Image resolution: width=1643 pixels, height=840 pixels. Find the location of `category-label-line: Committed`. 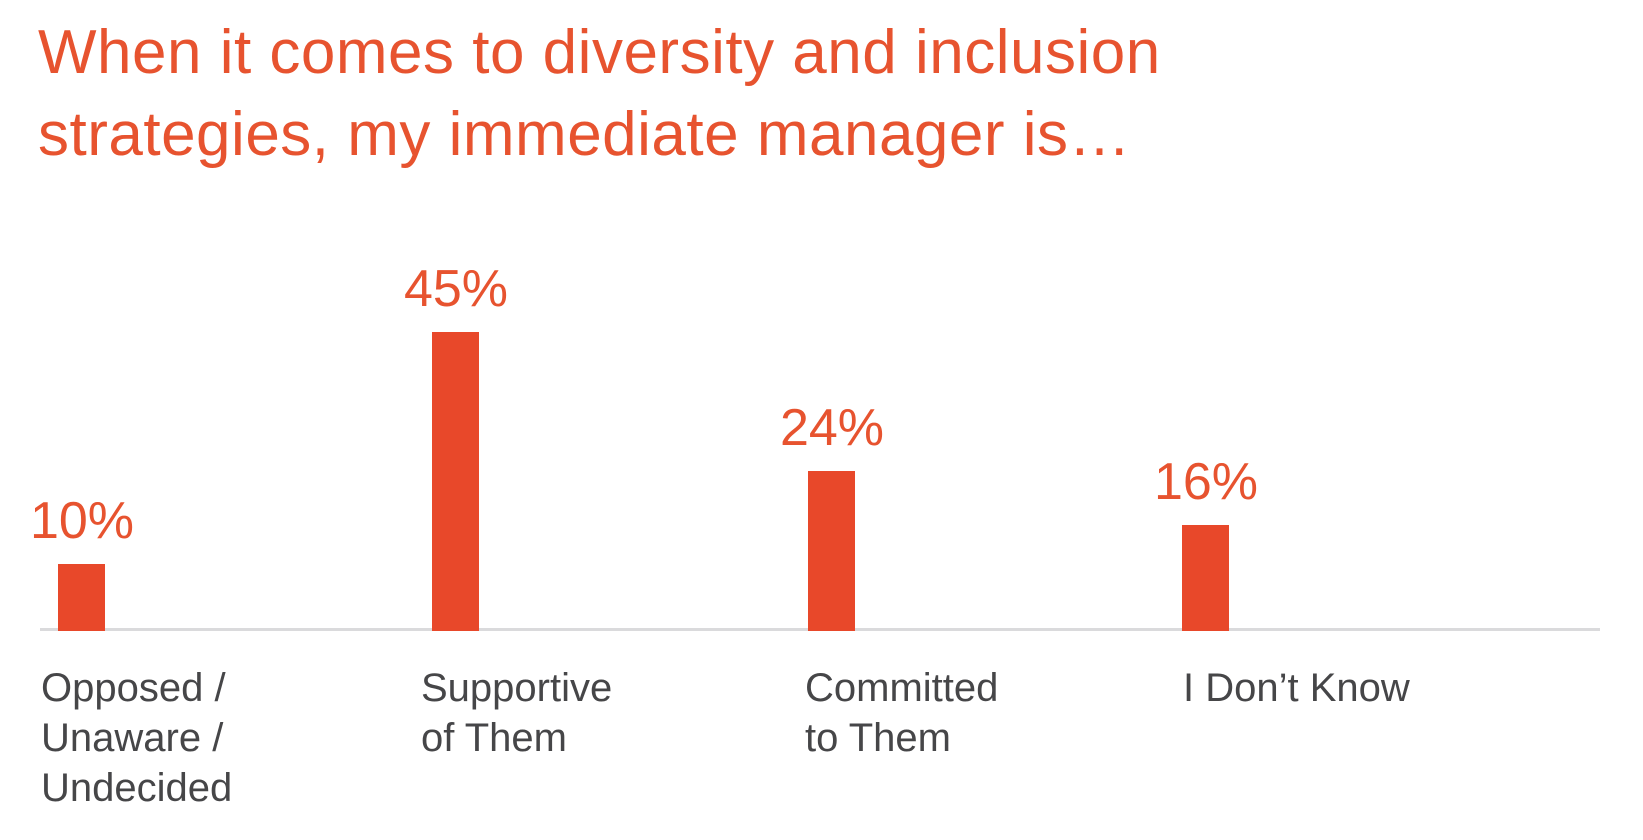

category-label-line: Committed is located at coordinates (902, 688).